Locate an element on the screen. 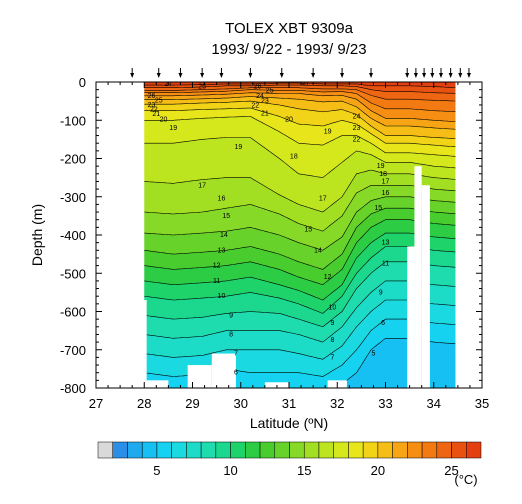 The image size is (522, 504). isotherm-label: 18 is located at coordinates (294, 157).